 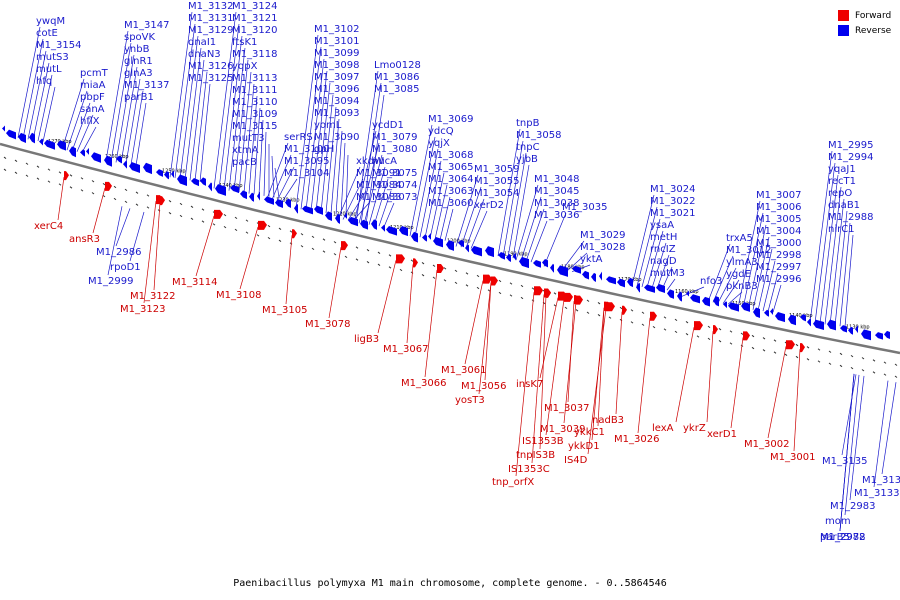 What do you see at coordinates (842, 181) in the screenshot?
I see `reverse-gene-label-rect1: recT1` at bounding box center [842, 181].